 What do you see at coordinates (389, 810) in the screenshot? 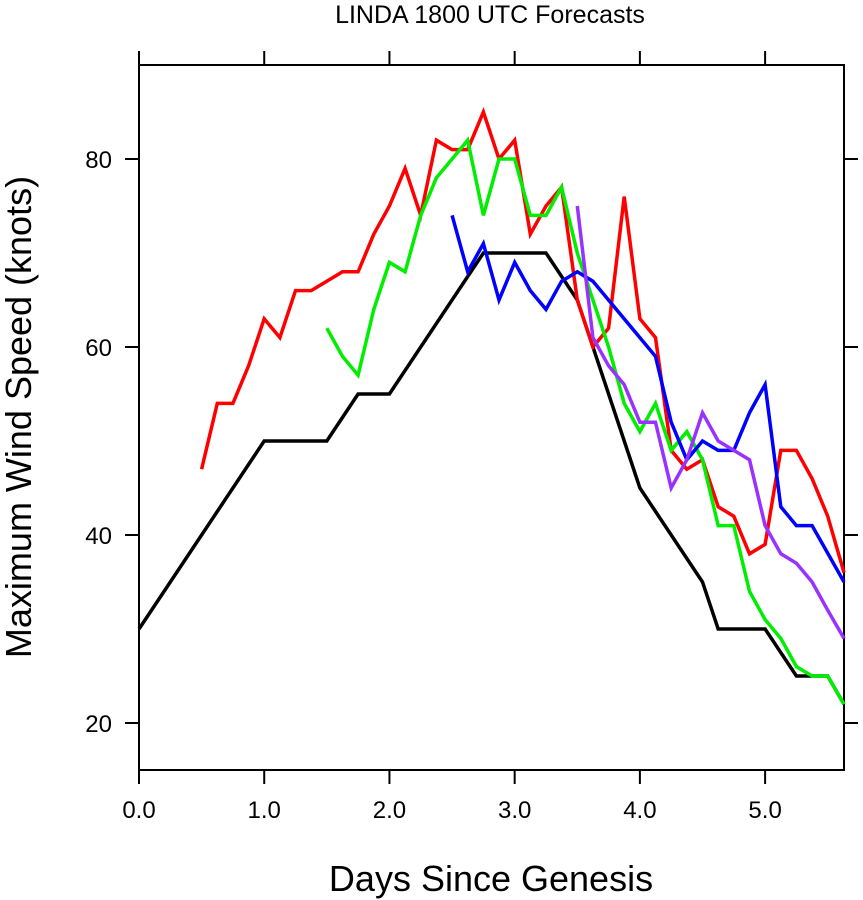
I see `x-tick-label: 2.0` at bounding box center [389, 810].